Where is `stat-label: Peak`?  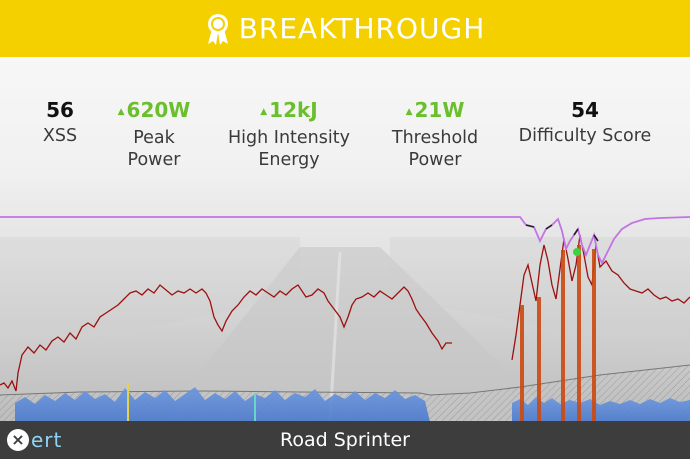 stat-label: Peak is located at coordinates (154, 137).